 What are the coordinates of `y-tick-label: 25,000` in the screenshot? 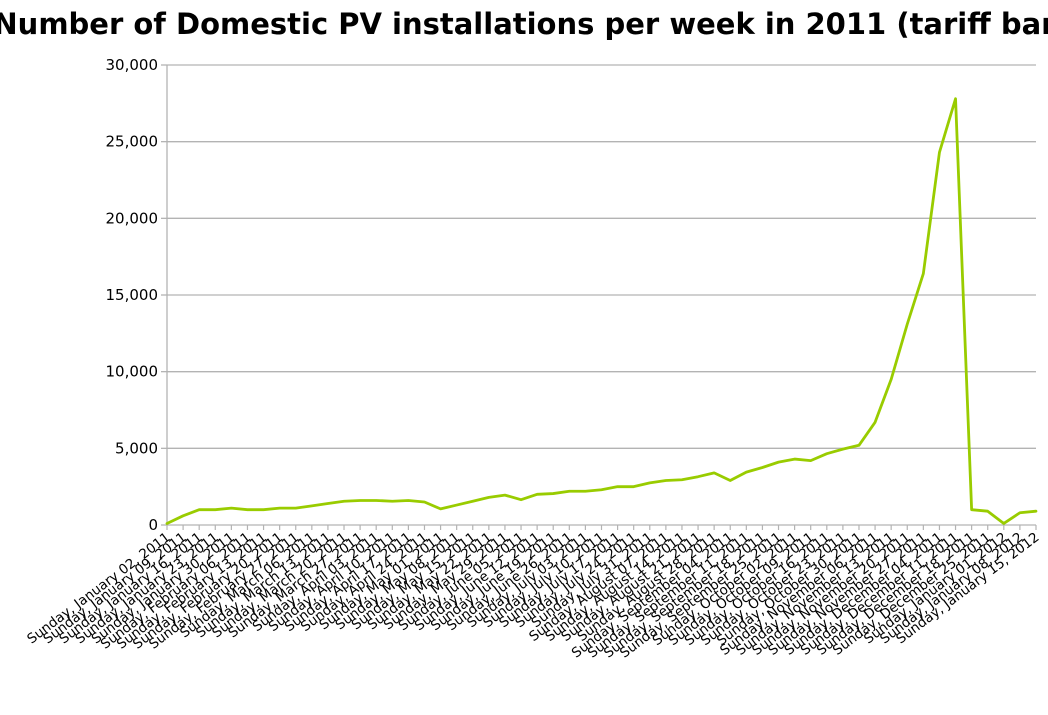 It's located at (132, 142).